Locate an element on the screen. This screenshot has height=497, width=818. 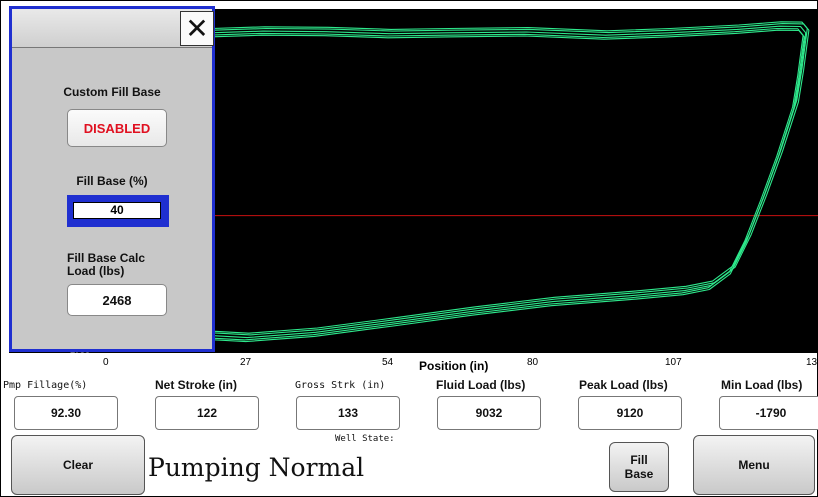
custom-fill-base-toggle: DISABLED is located at coordinates (117, 128).